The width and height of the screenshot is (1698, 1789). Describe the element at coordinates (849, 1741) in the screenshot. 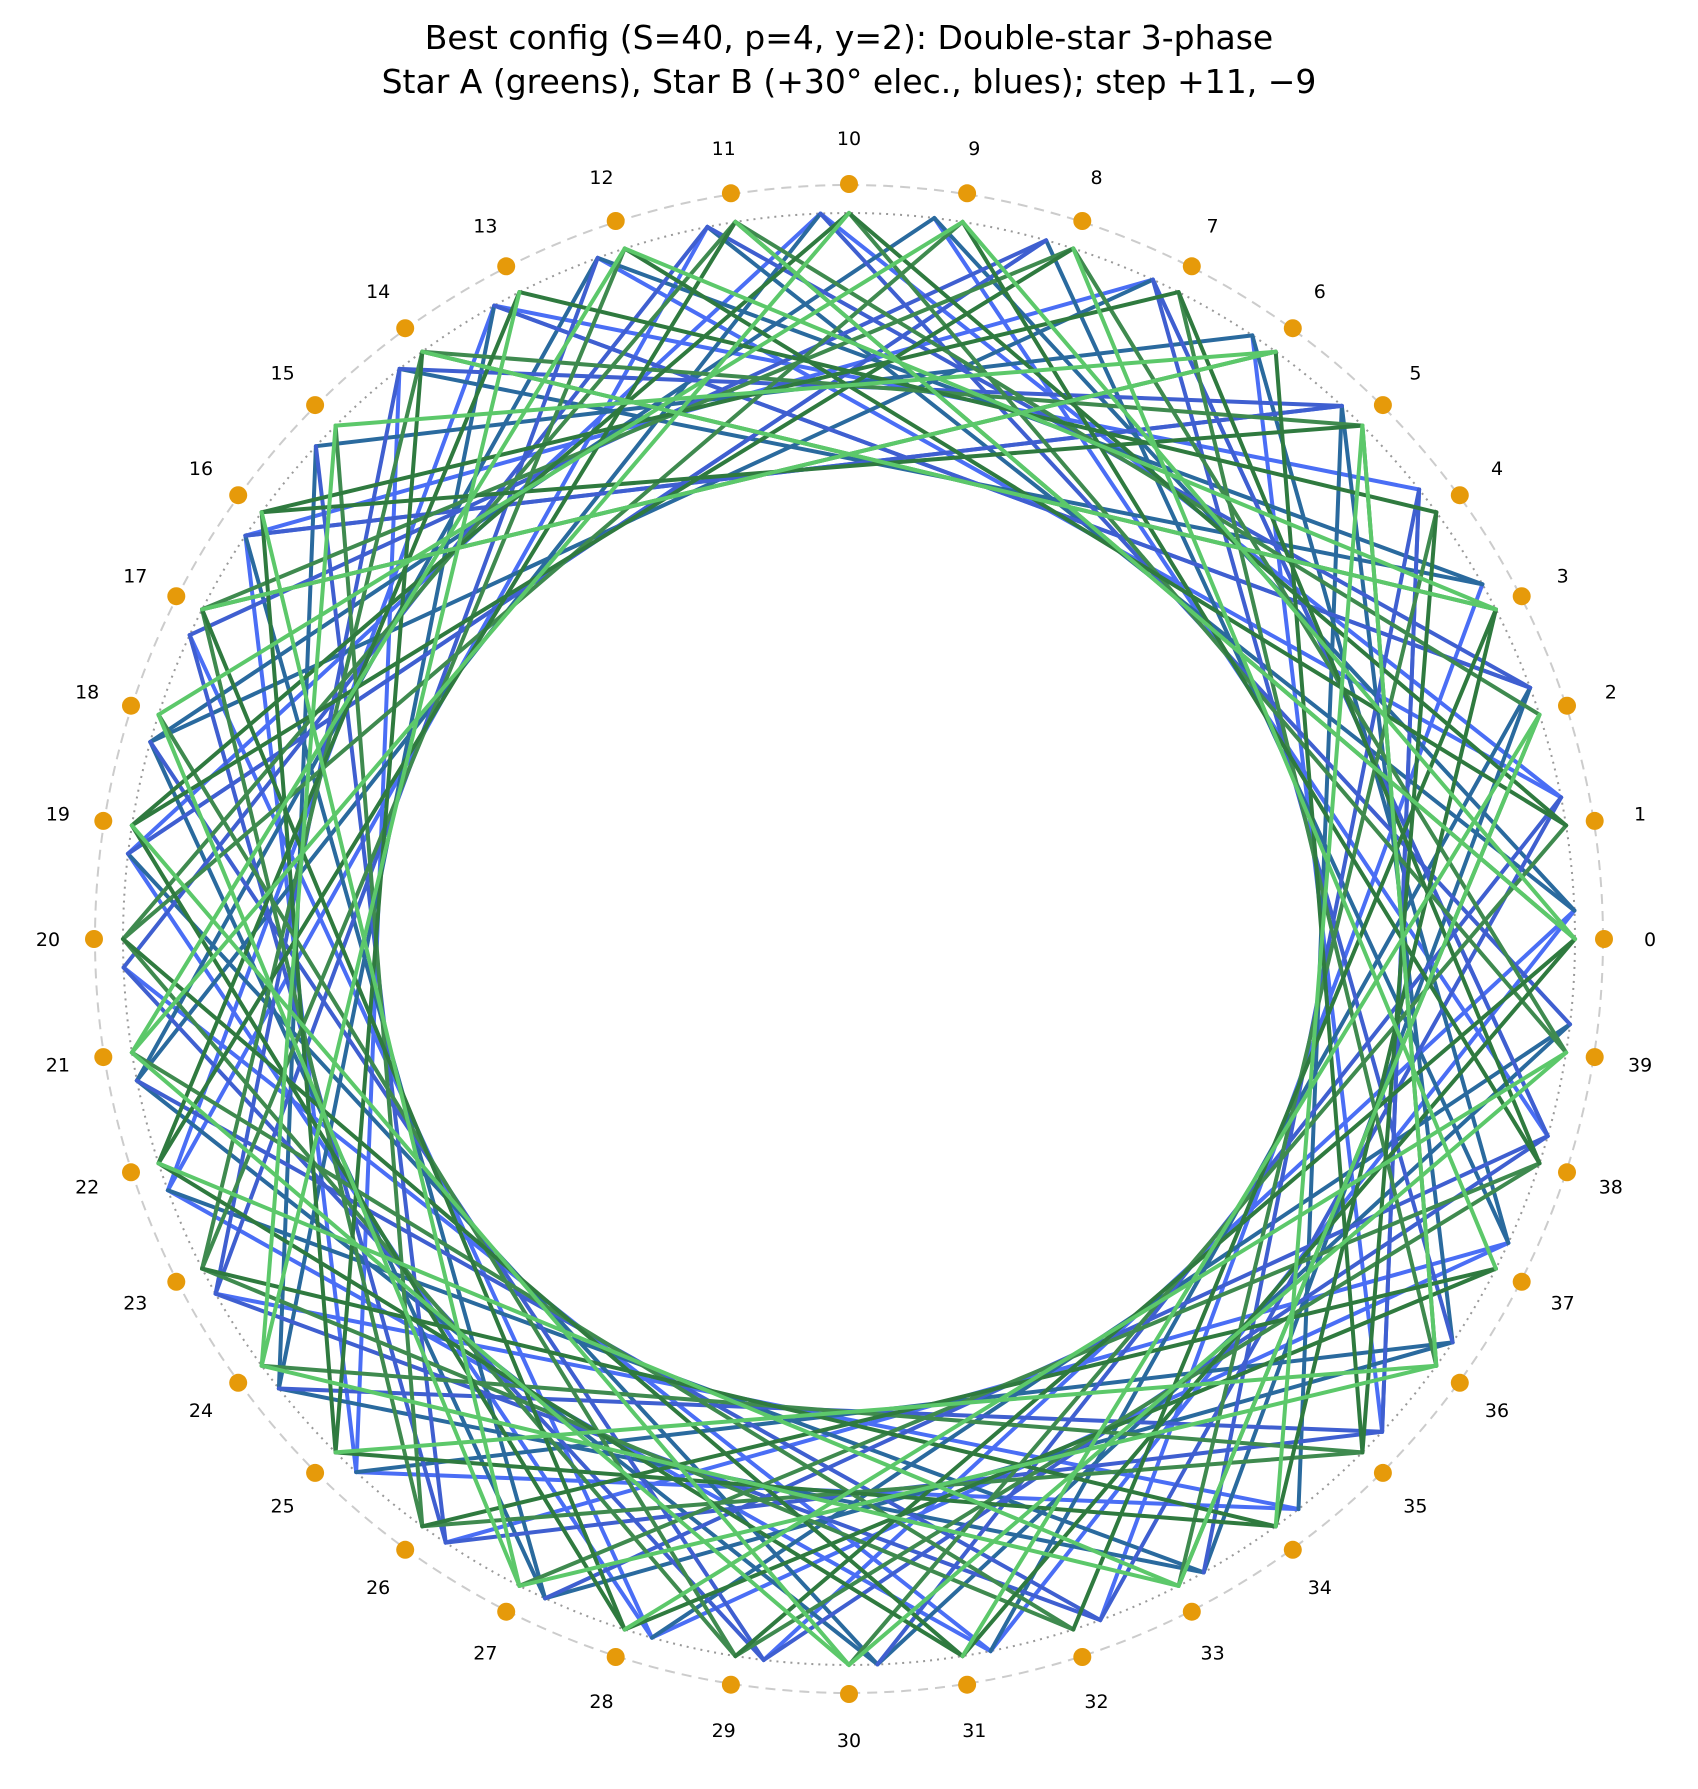

I see `slot-label-30: 30` at that location.